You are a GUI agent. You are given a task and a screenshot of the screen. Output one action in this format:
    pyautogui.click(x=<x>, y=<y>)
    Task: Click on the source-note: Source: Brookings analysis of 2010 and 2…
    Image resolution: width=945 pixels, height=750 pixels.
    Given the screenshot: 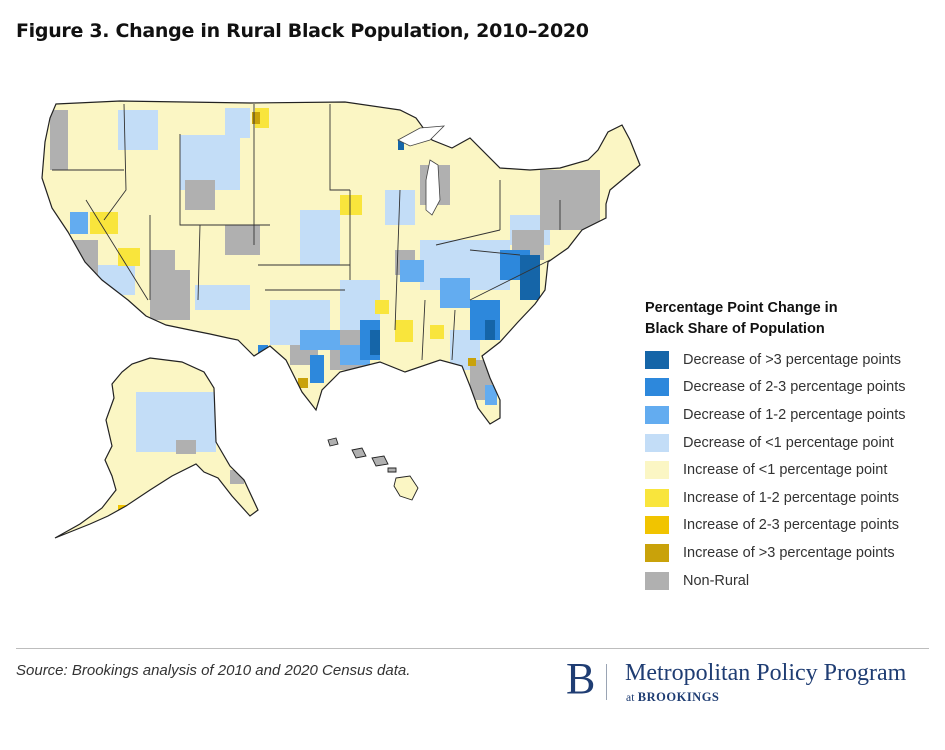 What is the action you would take?
    pyautogui.click(x=213, y=670)
    